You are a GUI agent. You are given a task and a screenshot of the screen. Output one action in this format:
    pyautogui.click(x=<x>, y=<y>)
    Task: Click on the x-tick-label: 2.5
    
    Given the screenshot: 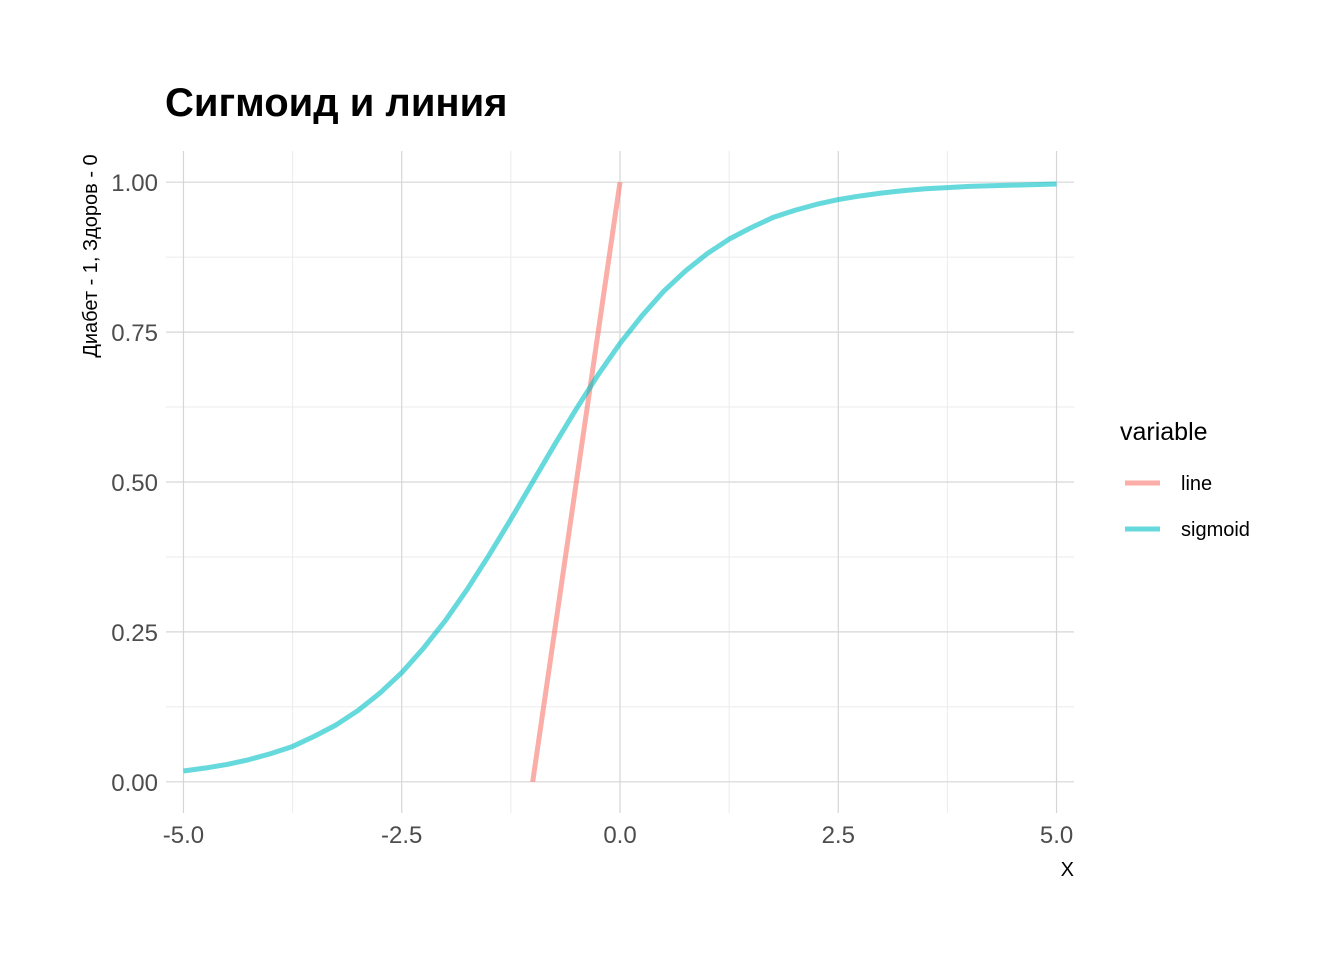 What is the action you would take?
    pyautogui.click(x=838, y=835)
    